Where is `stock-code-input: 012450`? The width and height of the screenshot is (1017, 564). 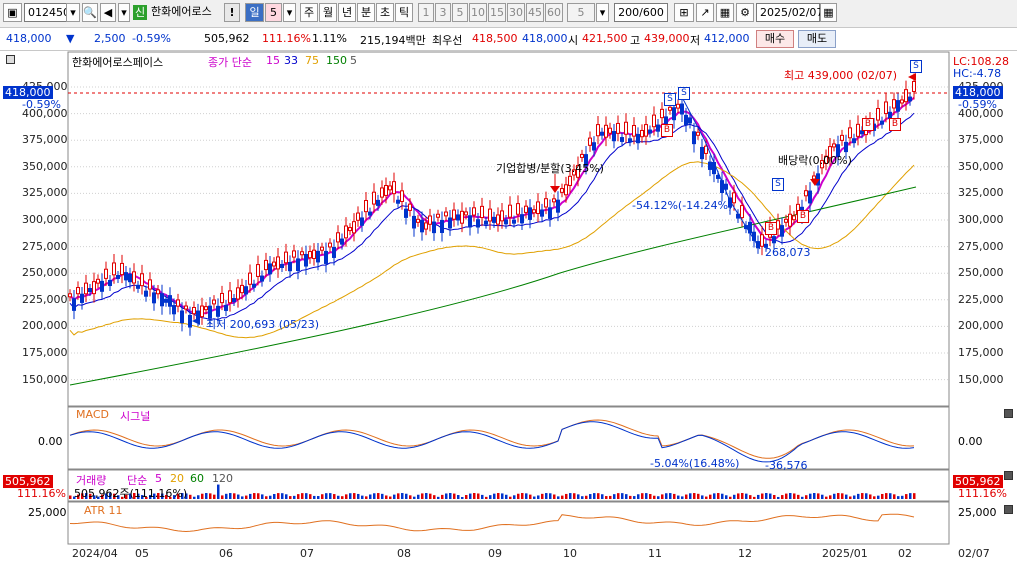
stock-code-input: 012450 is located at coordinates (47, 12).